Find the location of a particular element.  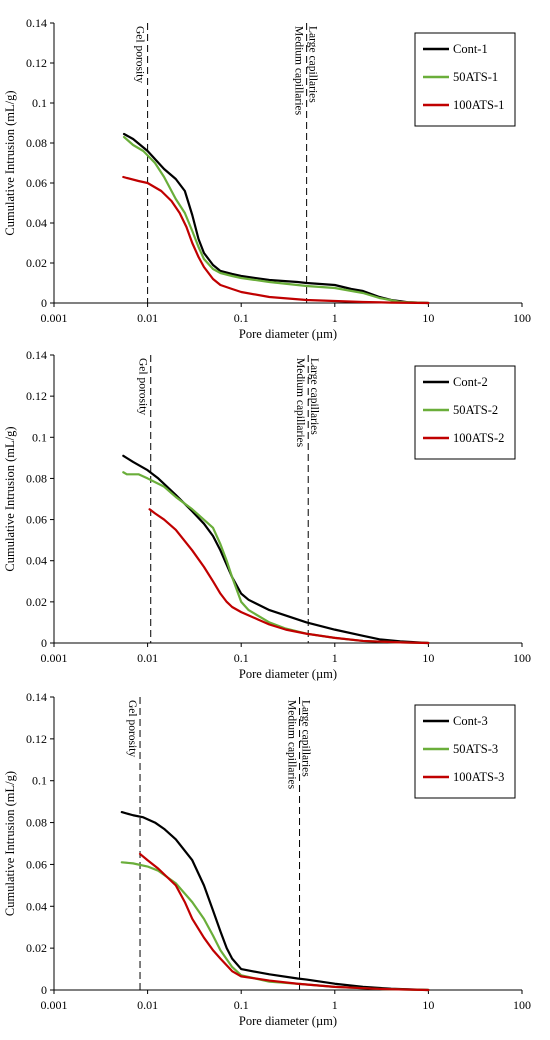

legend: Cont-1 50ATS-1 100ATS-1 is located at coordinates (465, 79).